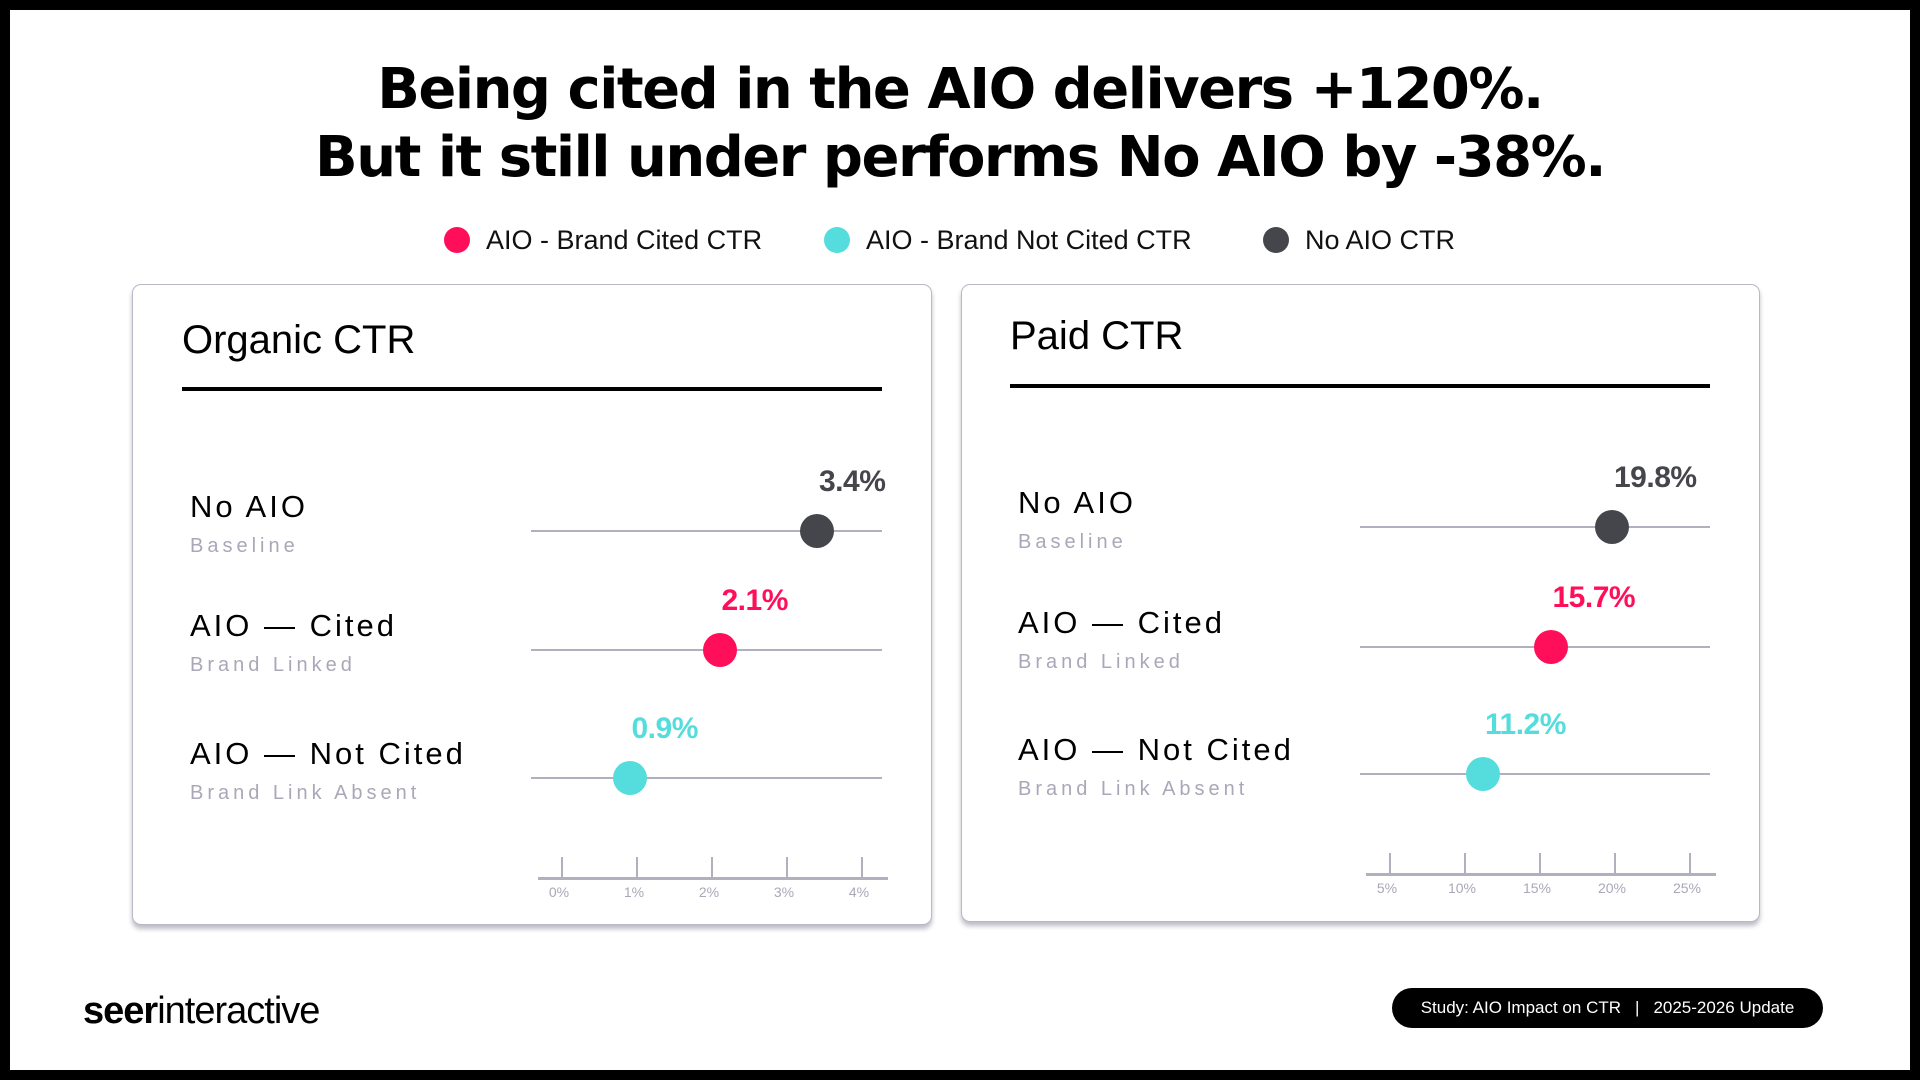 This screenshot has height=1080, width=1920. Describe the element at coordinates (1097, 336) in the screenshot. I see `paid-ctr-title: Paid CTR` at that location.